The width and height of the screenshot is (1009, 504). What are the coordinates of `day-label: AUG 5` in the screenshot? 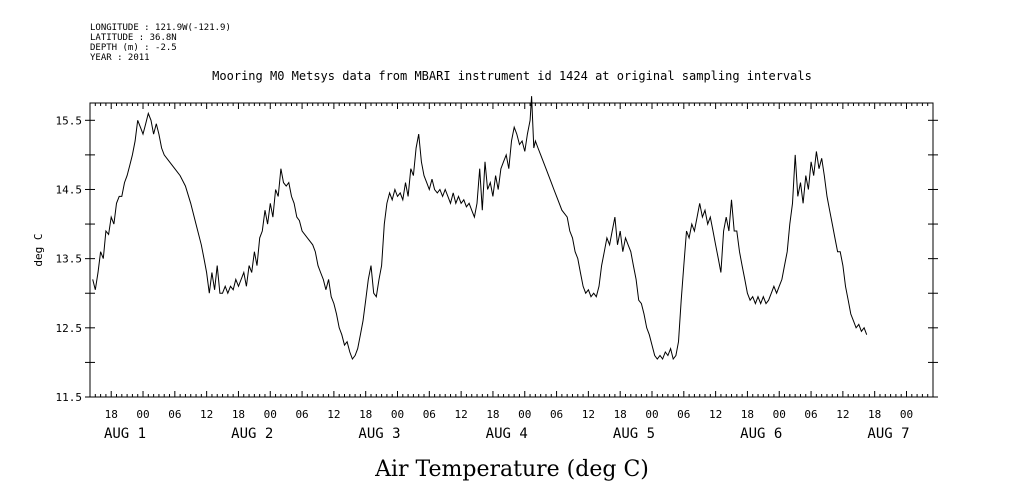 It's located at (634, 434).